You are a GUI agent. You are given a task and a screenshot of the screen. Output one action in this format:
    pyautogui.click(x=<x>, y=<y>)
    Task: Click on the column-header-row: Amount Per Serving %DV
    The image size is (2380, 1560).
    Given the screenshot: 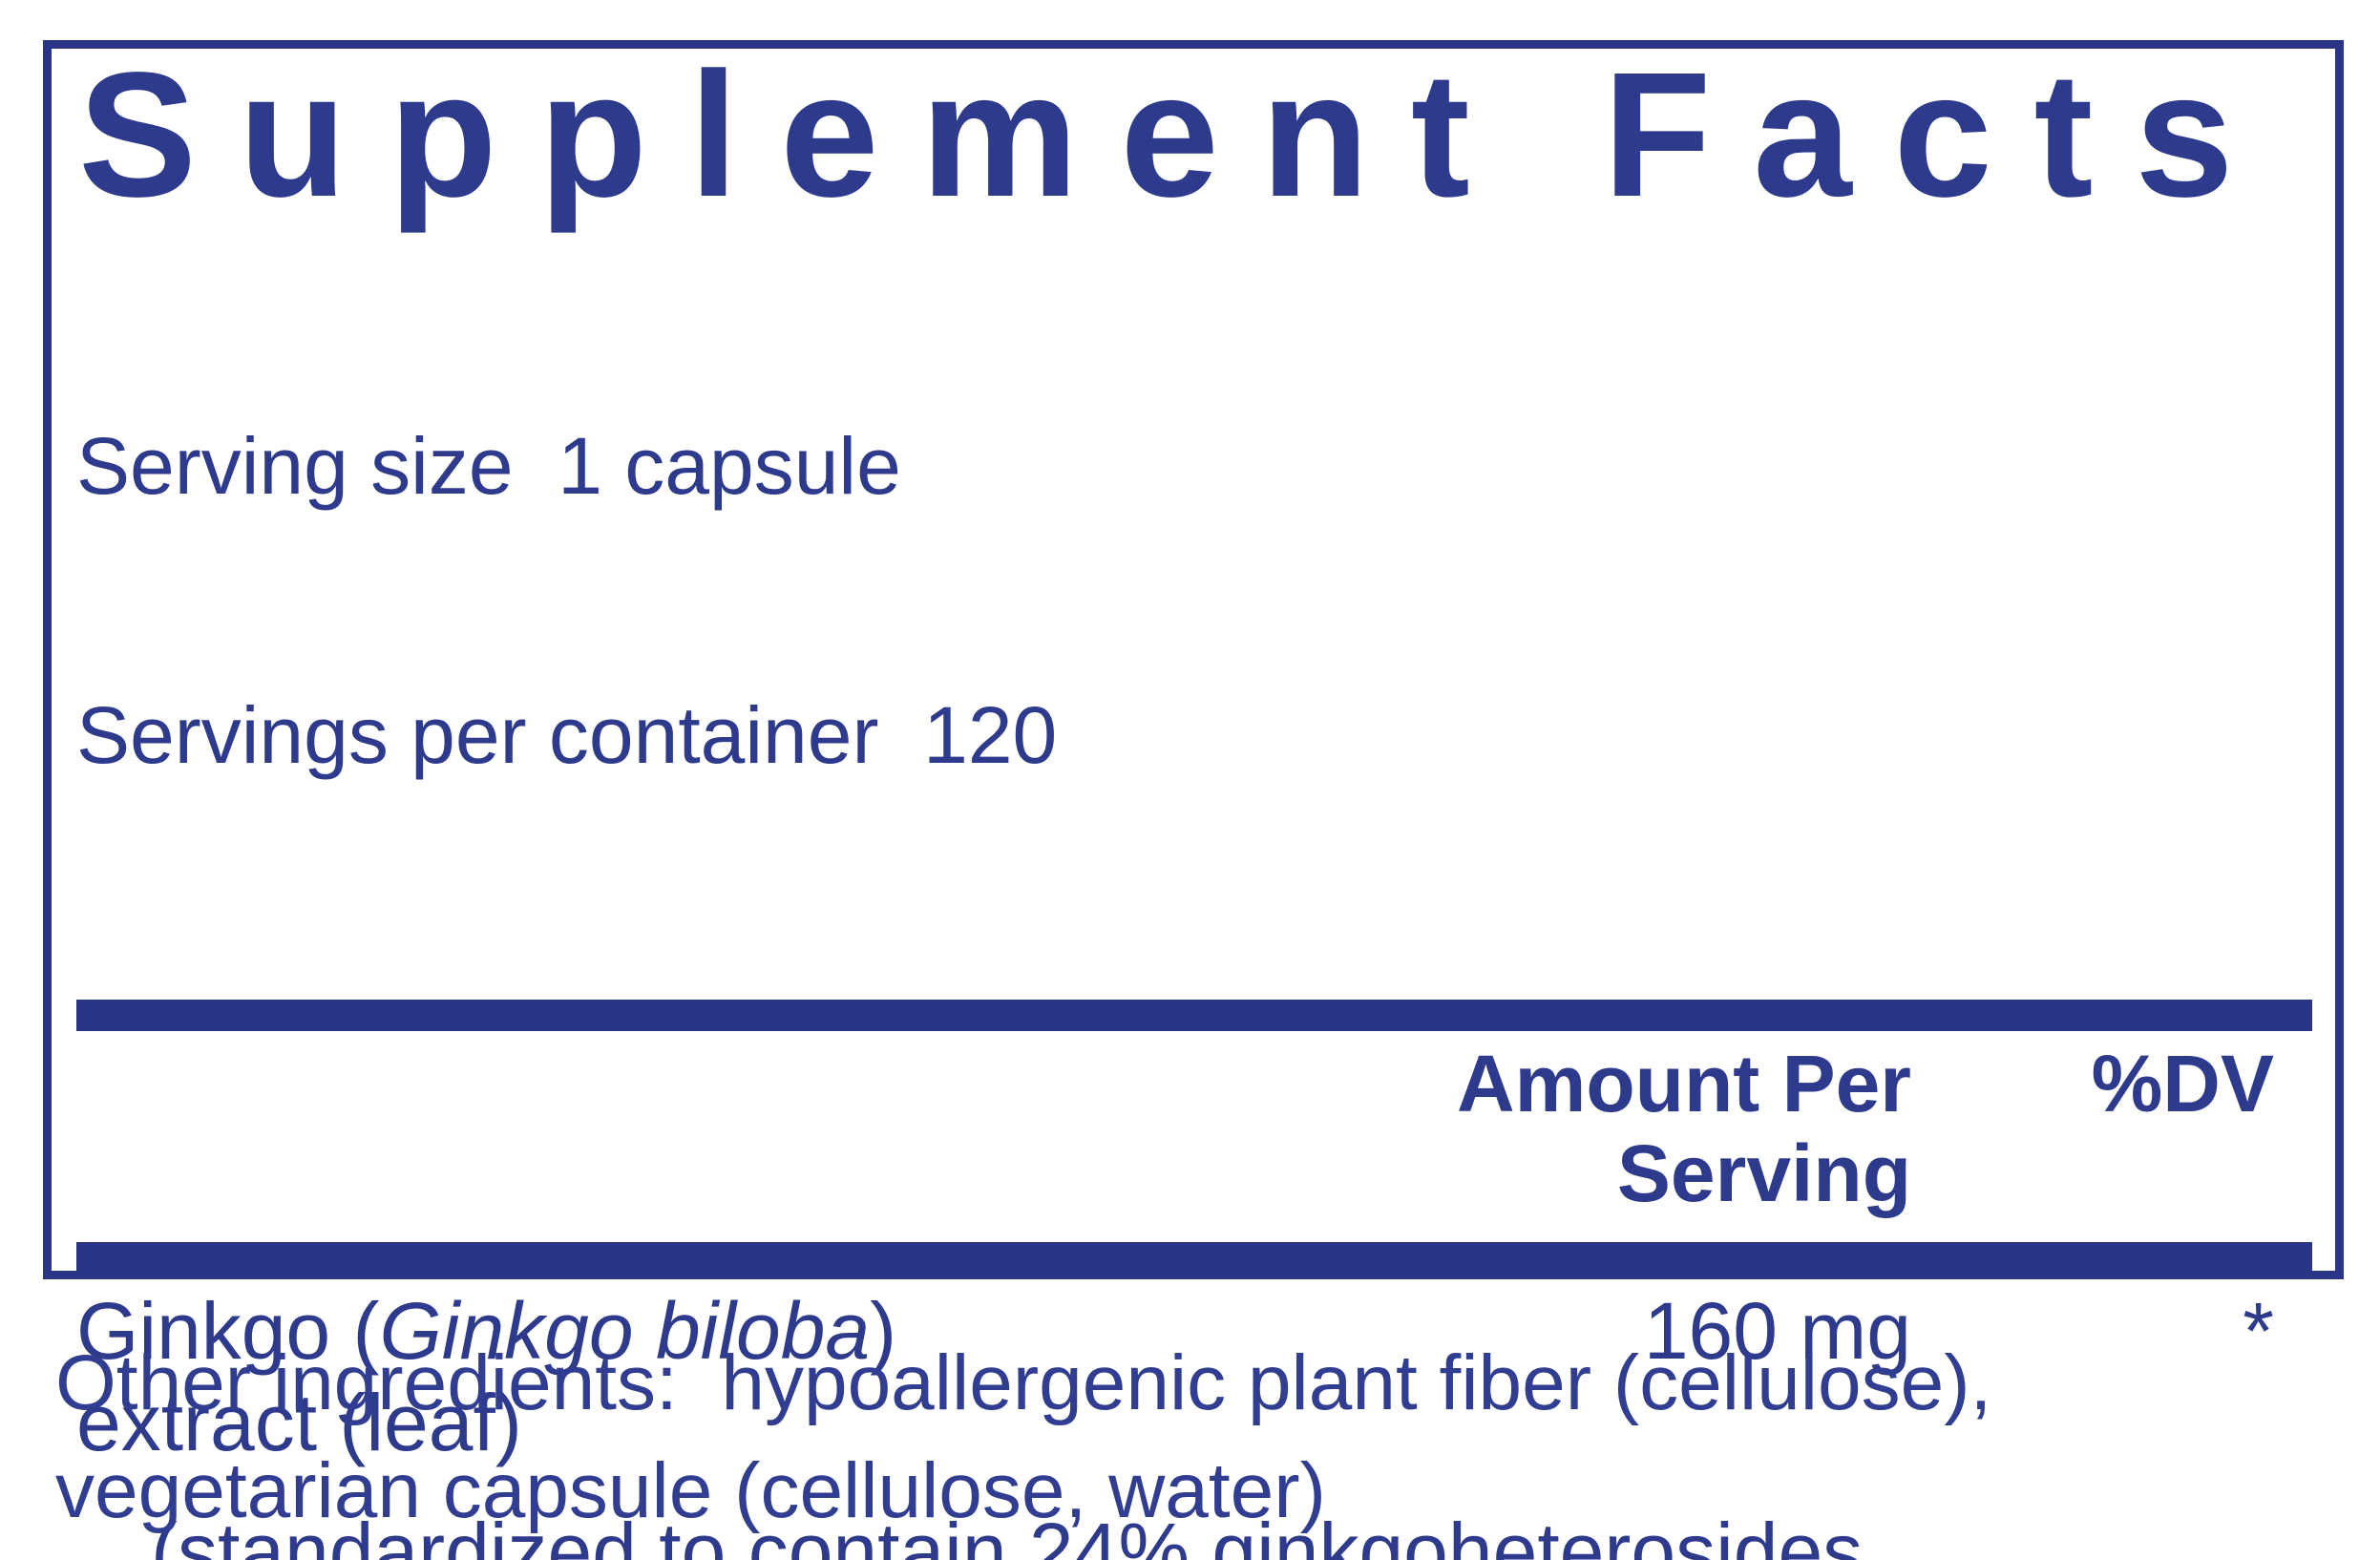 What is the action you would take?
    pyautogui.click(x=1194, y=1128)
    